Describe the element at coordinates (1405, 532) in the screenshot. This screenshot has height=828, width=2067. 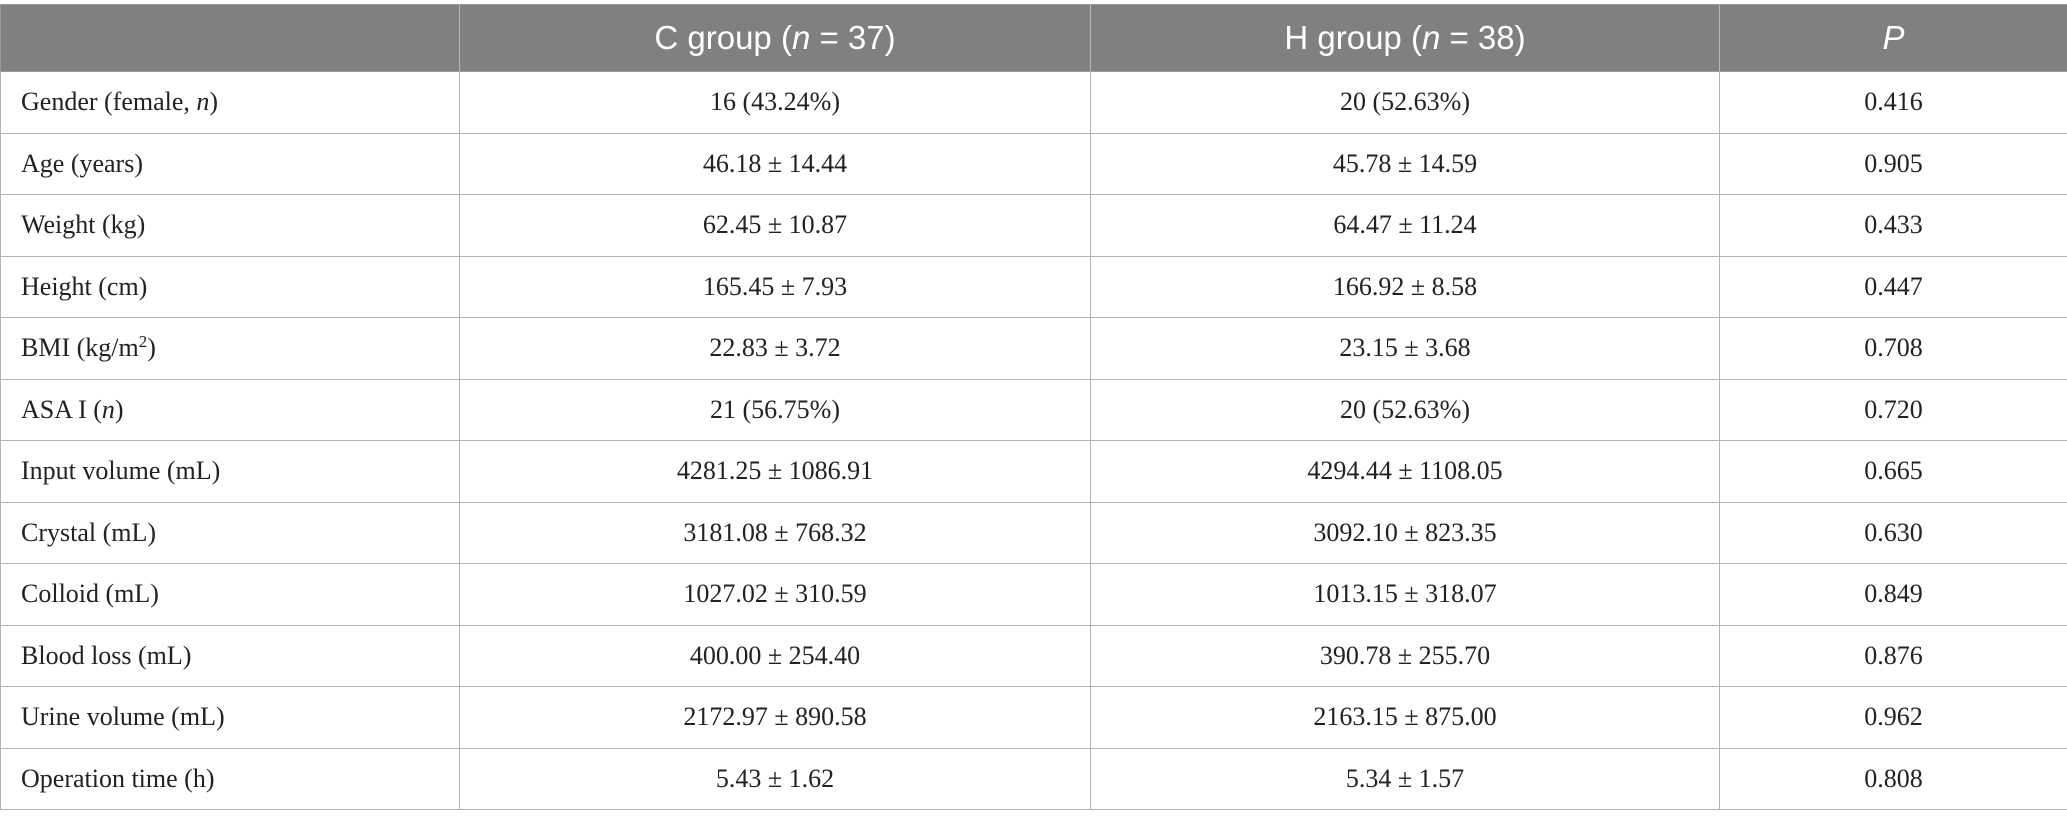
I see `h-group-value-cell: 3092.10 ± 823.35` at that location.